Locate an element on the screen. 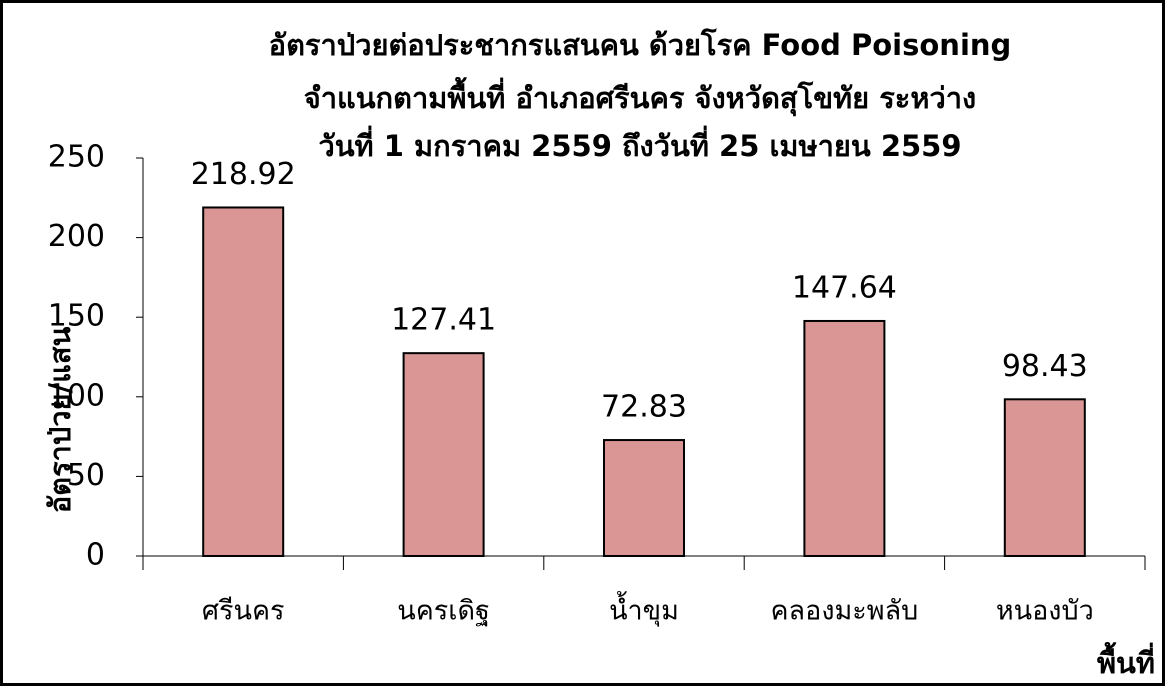 The height and width of the screenshot is (686, 1165). x-tick-label: คลองมะพลับ is located at coordinates (845, 611).